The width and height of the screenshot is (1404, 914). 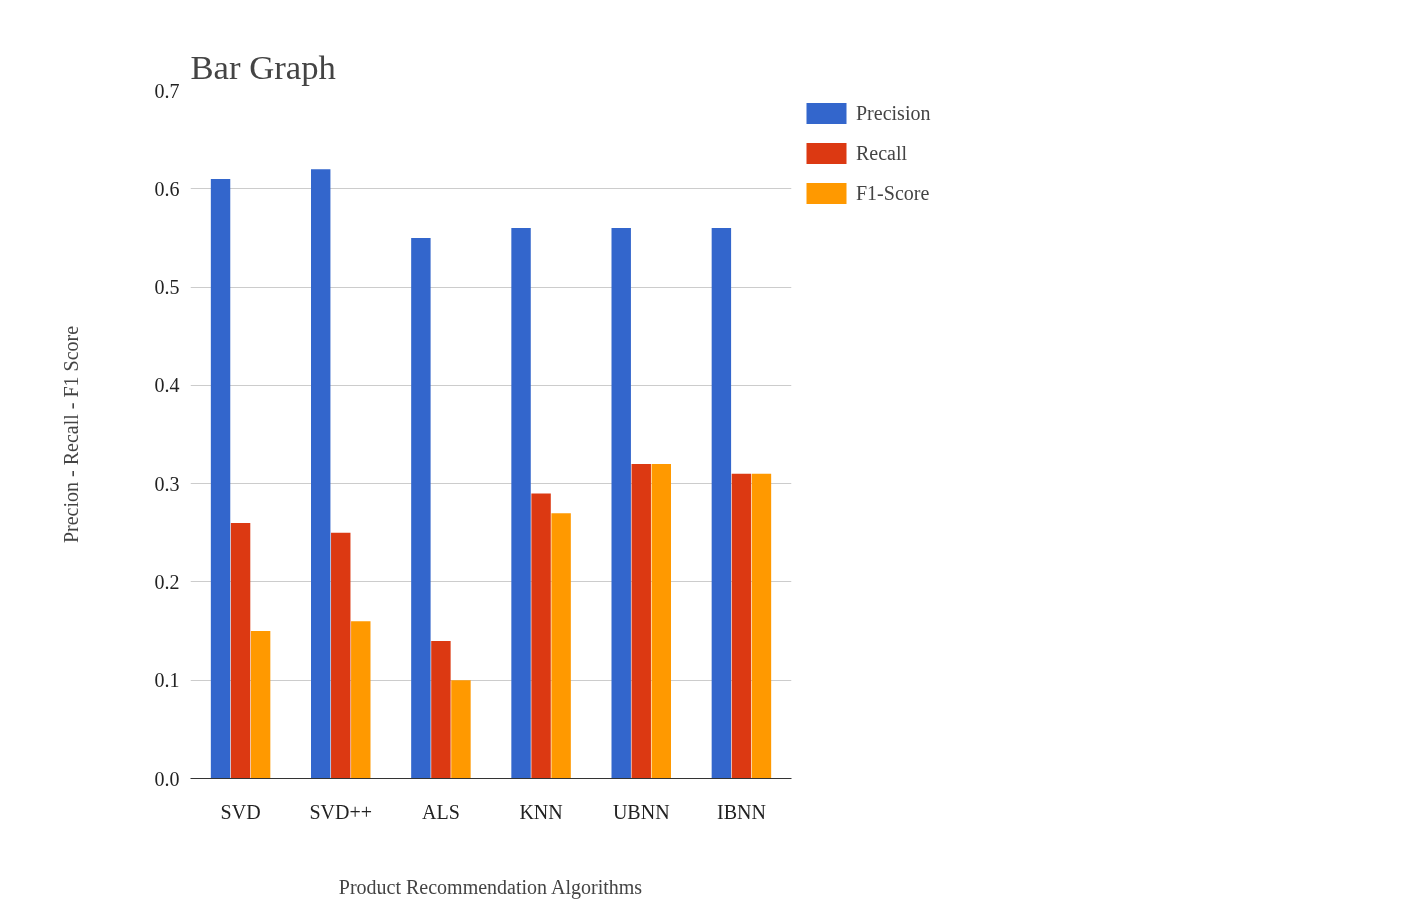 I want to click on legend-label: F1-Score, so click(x=893, y=193).